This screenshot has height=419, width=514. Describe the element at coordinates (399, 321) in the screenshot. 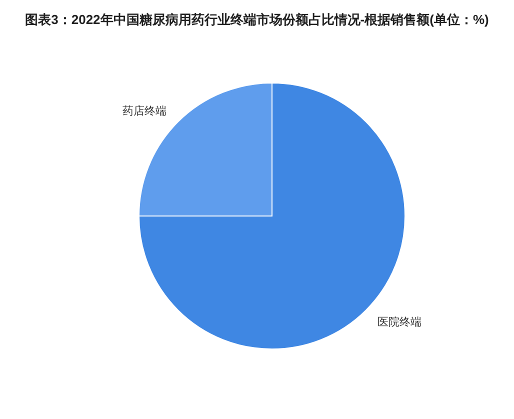

I see `slice-label: 医院终端` at that location.